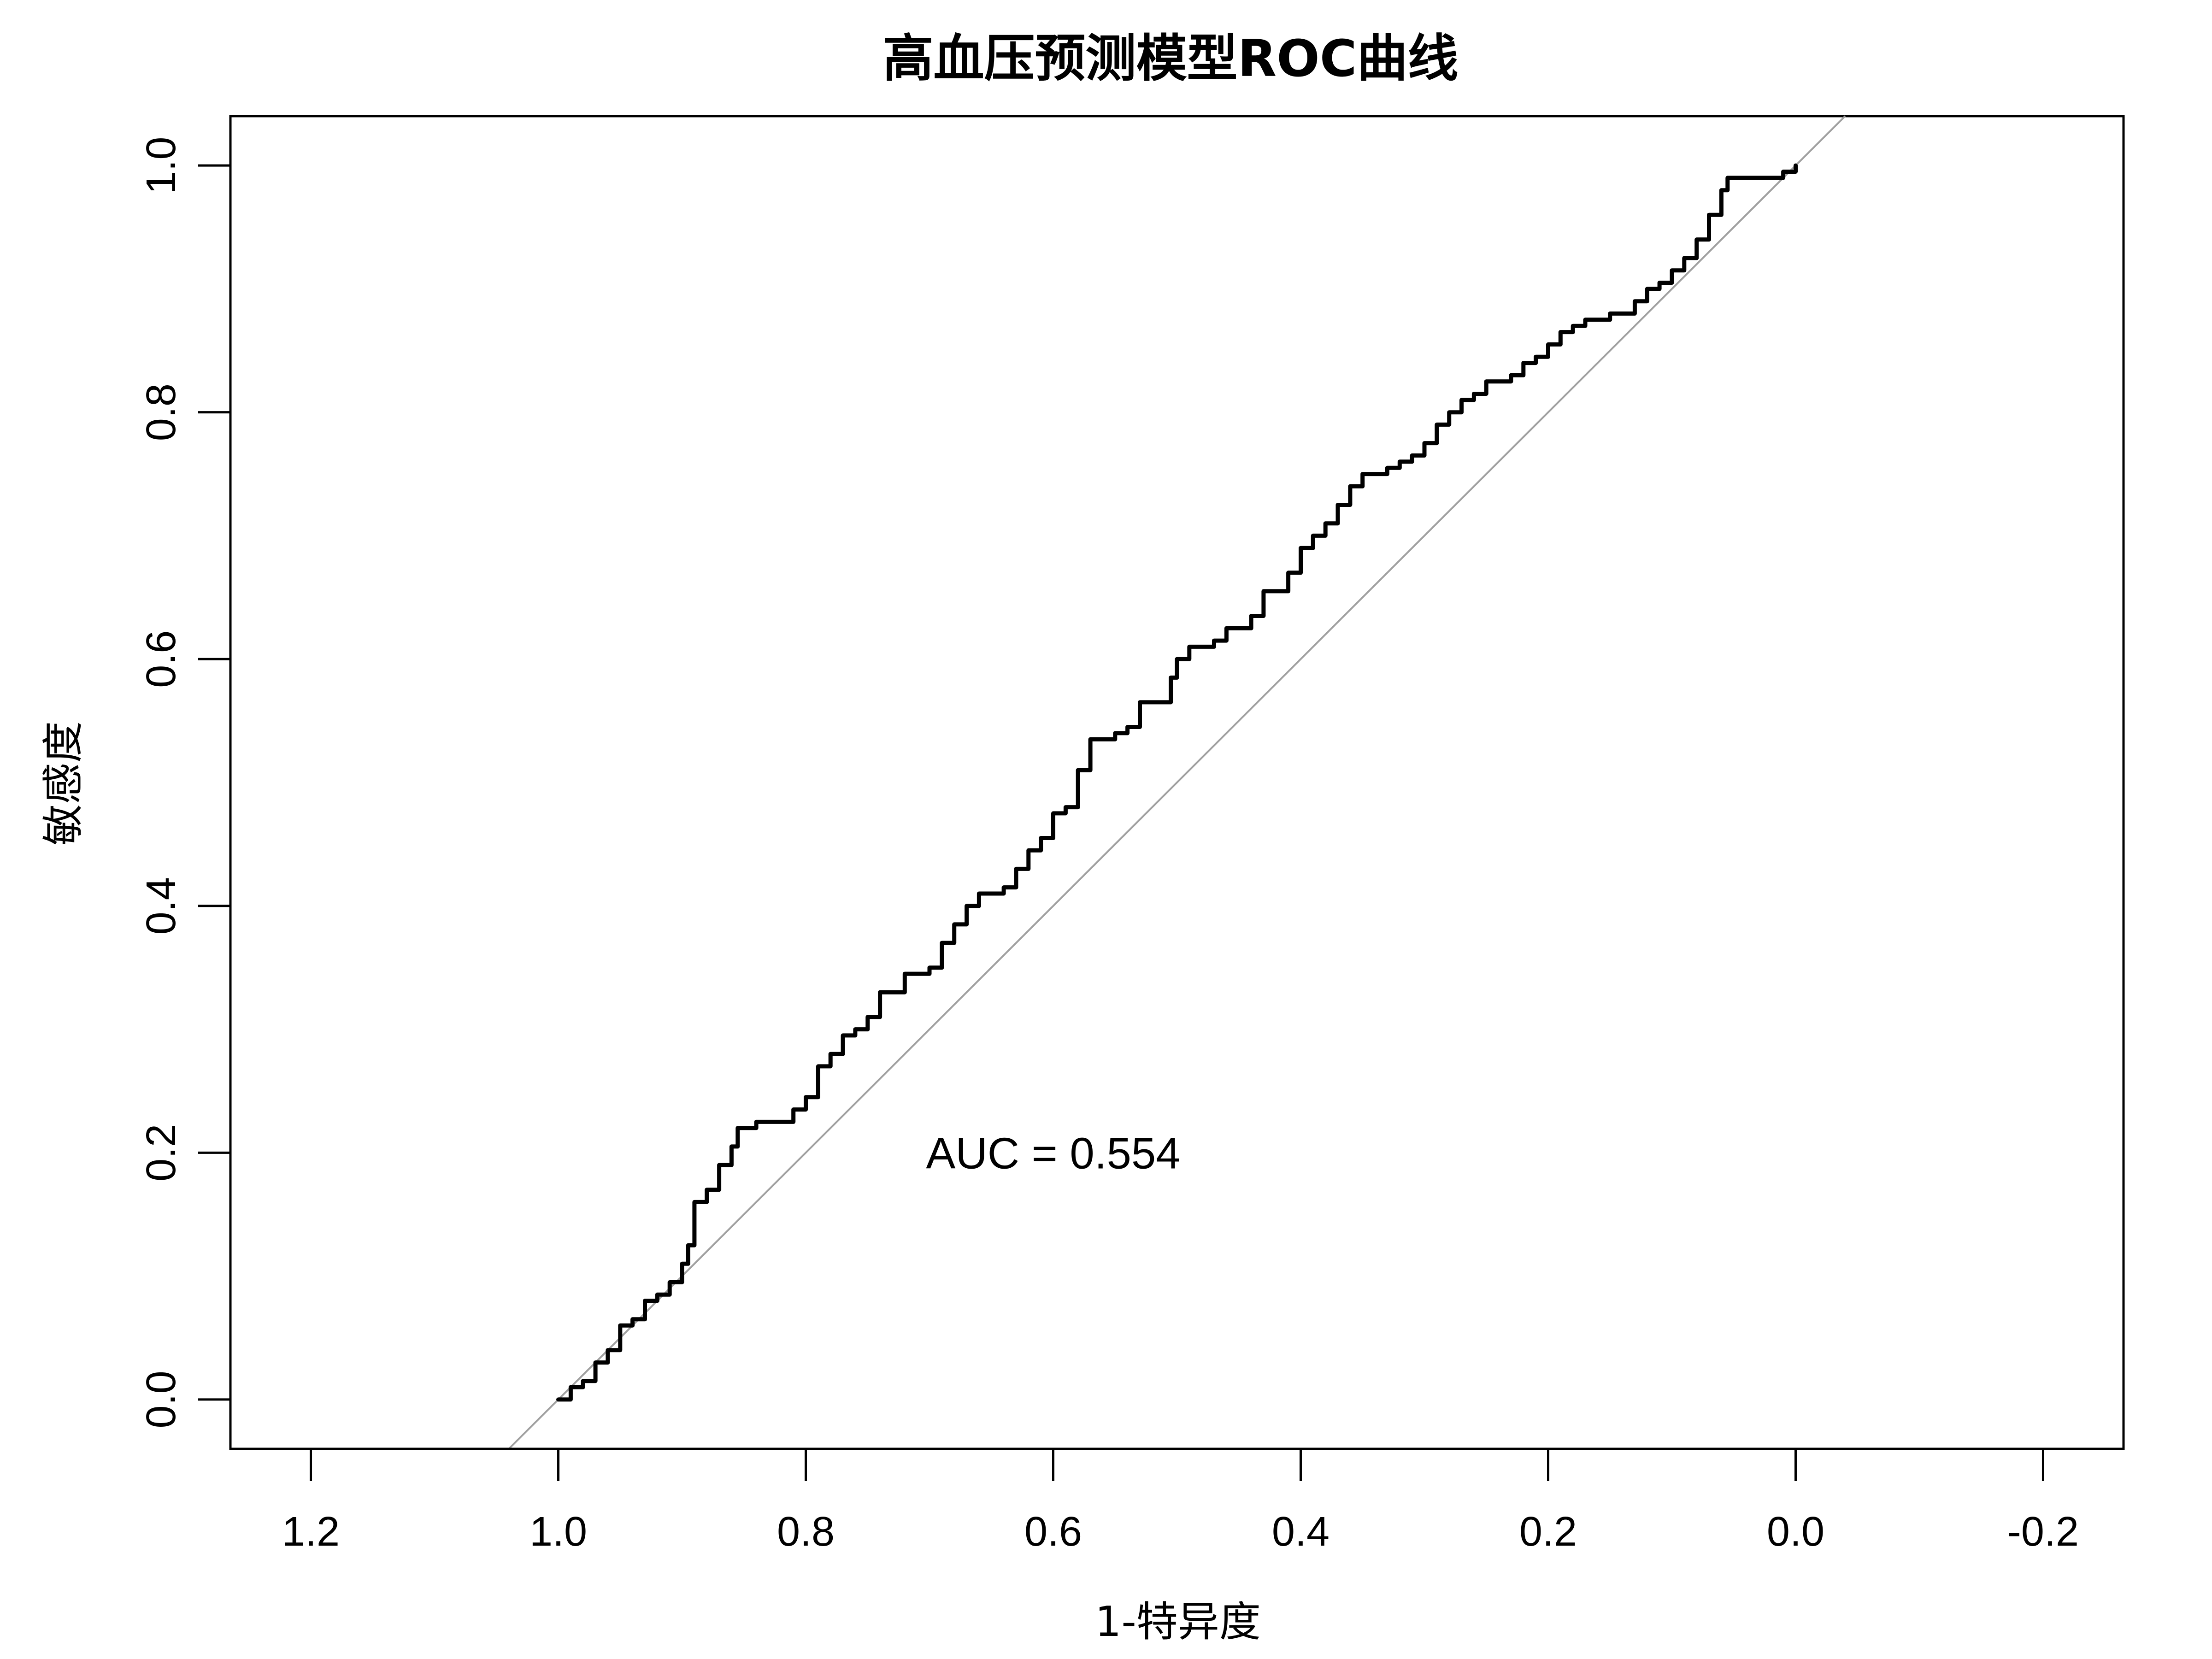  Describe the element at coordinates (185, 782) in the screenshot. I see `y-axis: 0.0 0.2 0.4 0.6 0.8 1.0` at that location.